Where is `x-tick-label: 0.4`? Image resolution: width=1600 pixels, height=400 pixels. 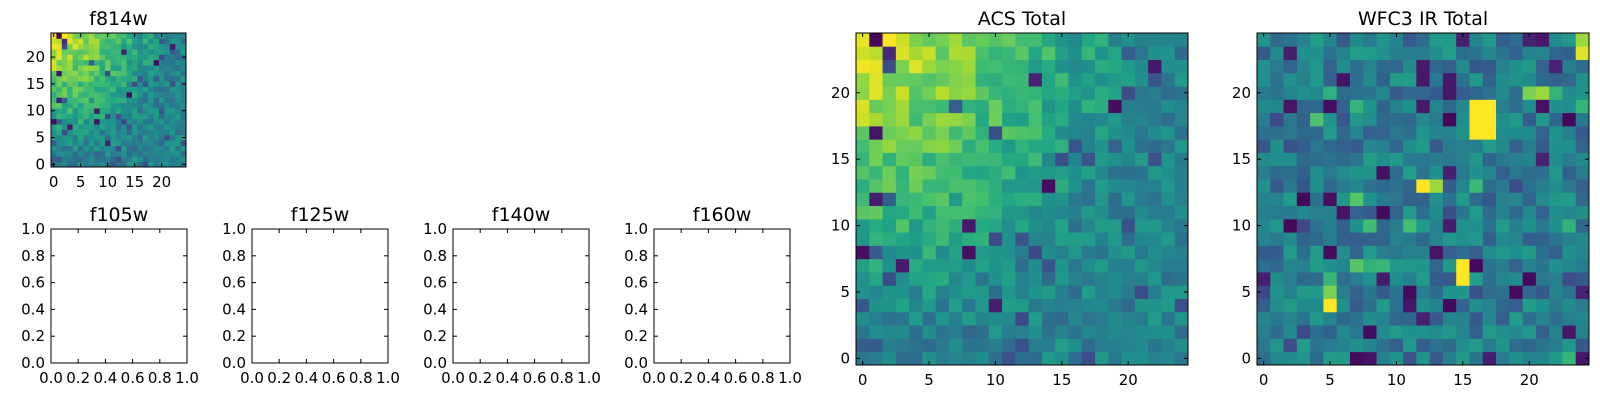 x-tick-label: 0.4 is located at coordinates (306, 378).